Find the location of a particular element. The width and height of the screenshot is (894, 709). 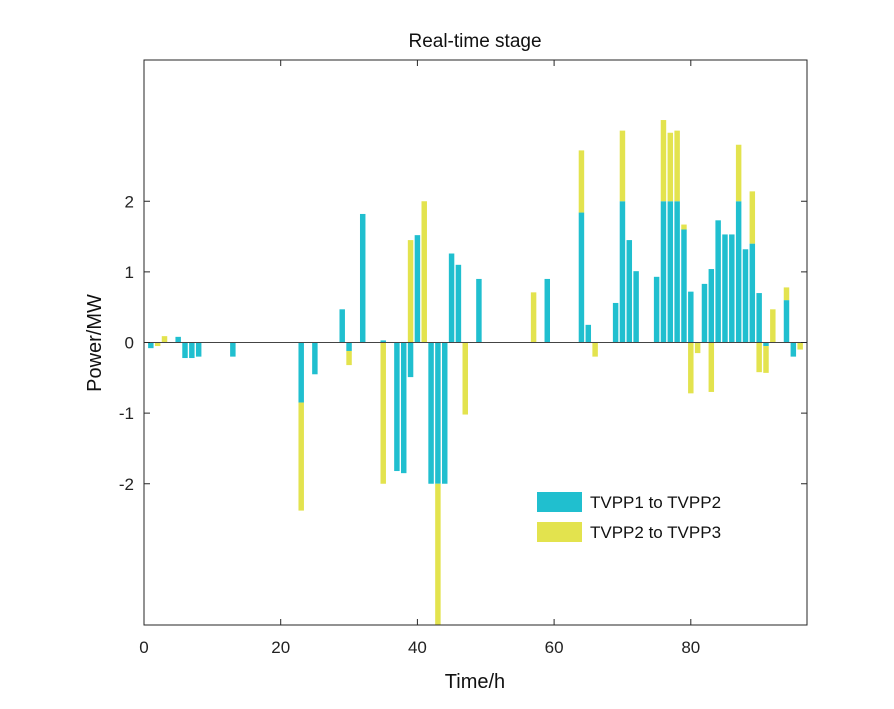

bar-series1-t75 is located at coordinates (656, 309).